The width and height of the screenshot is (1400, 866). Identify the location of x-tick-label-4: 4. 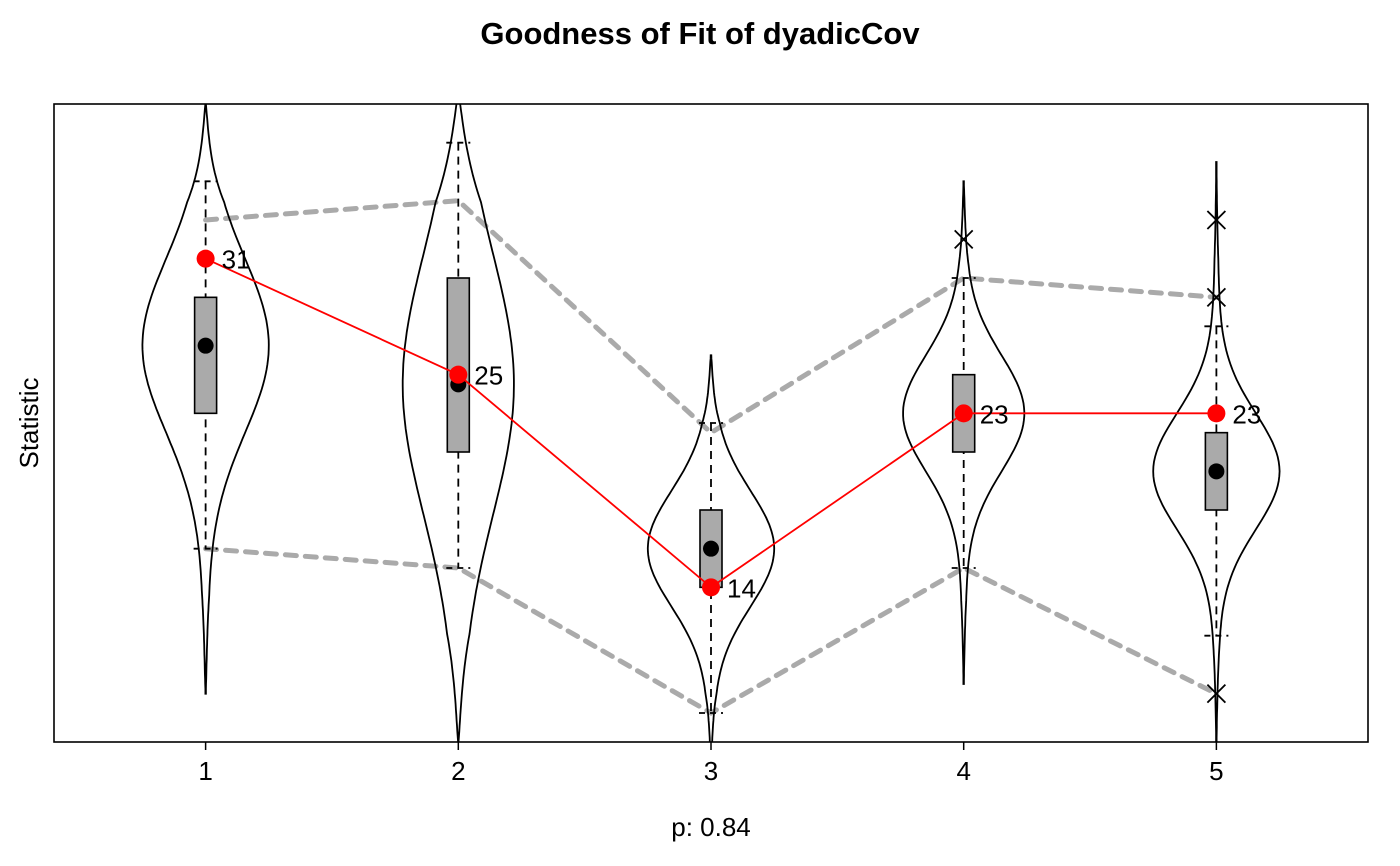
(963, 771).